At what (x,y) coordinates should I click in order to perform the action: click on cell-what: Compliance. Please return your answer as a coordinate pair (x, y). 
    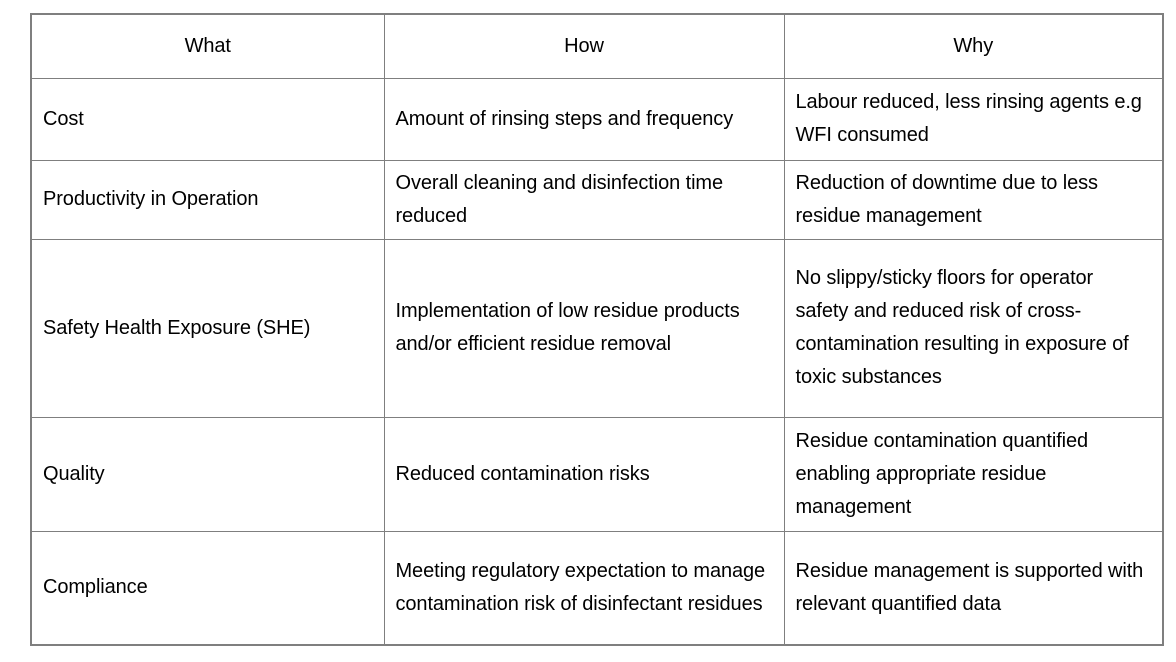
    Looking at the image, I should click on (207, 588).